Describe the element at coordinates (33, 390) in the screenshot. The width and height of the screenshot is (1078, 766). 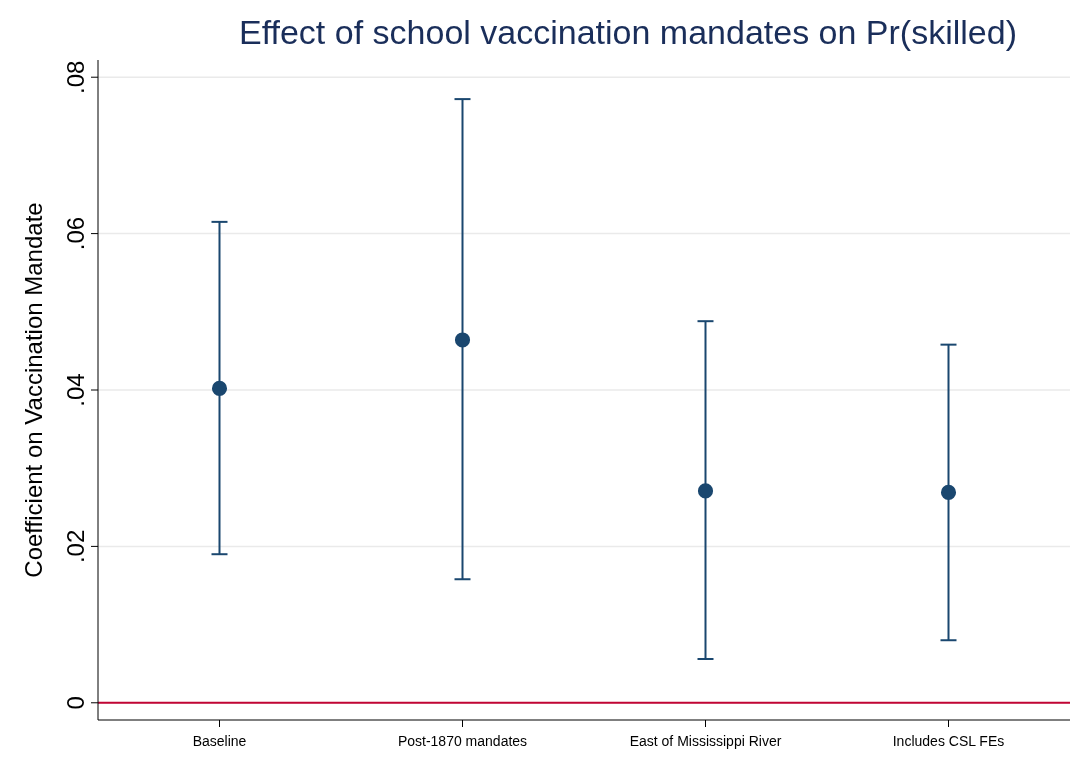
I see `y-axis-title: Coefficient on Vaccination Mandate` at that location.